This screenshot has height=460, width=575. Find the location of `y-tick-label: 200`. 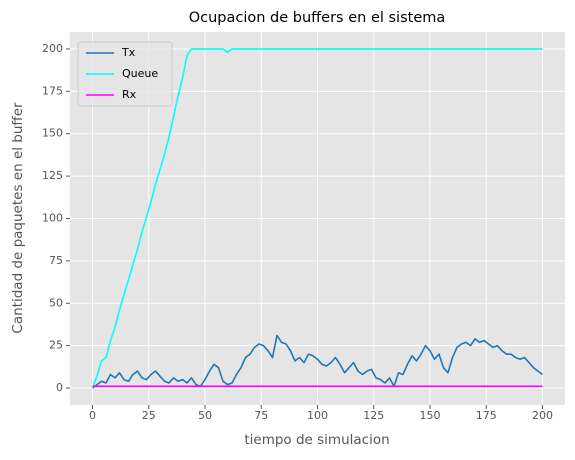

y-tick-label: 200 is located at coordinates (52, 48).